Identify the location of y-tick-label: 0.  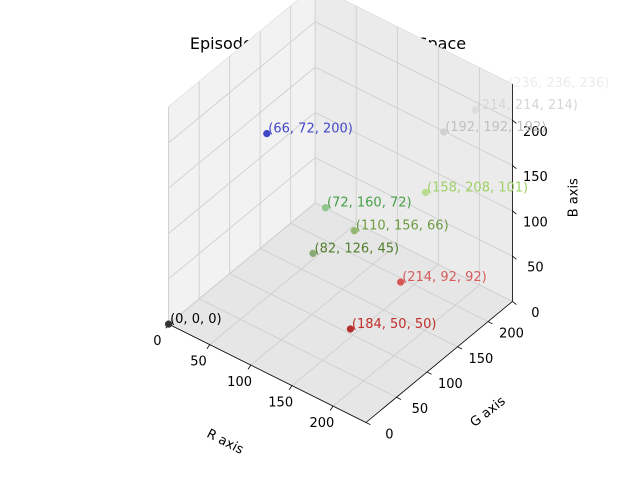
(389, 434).